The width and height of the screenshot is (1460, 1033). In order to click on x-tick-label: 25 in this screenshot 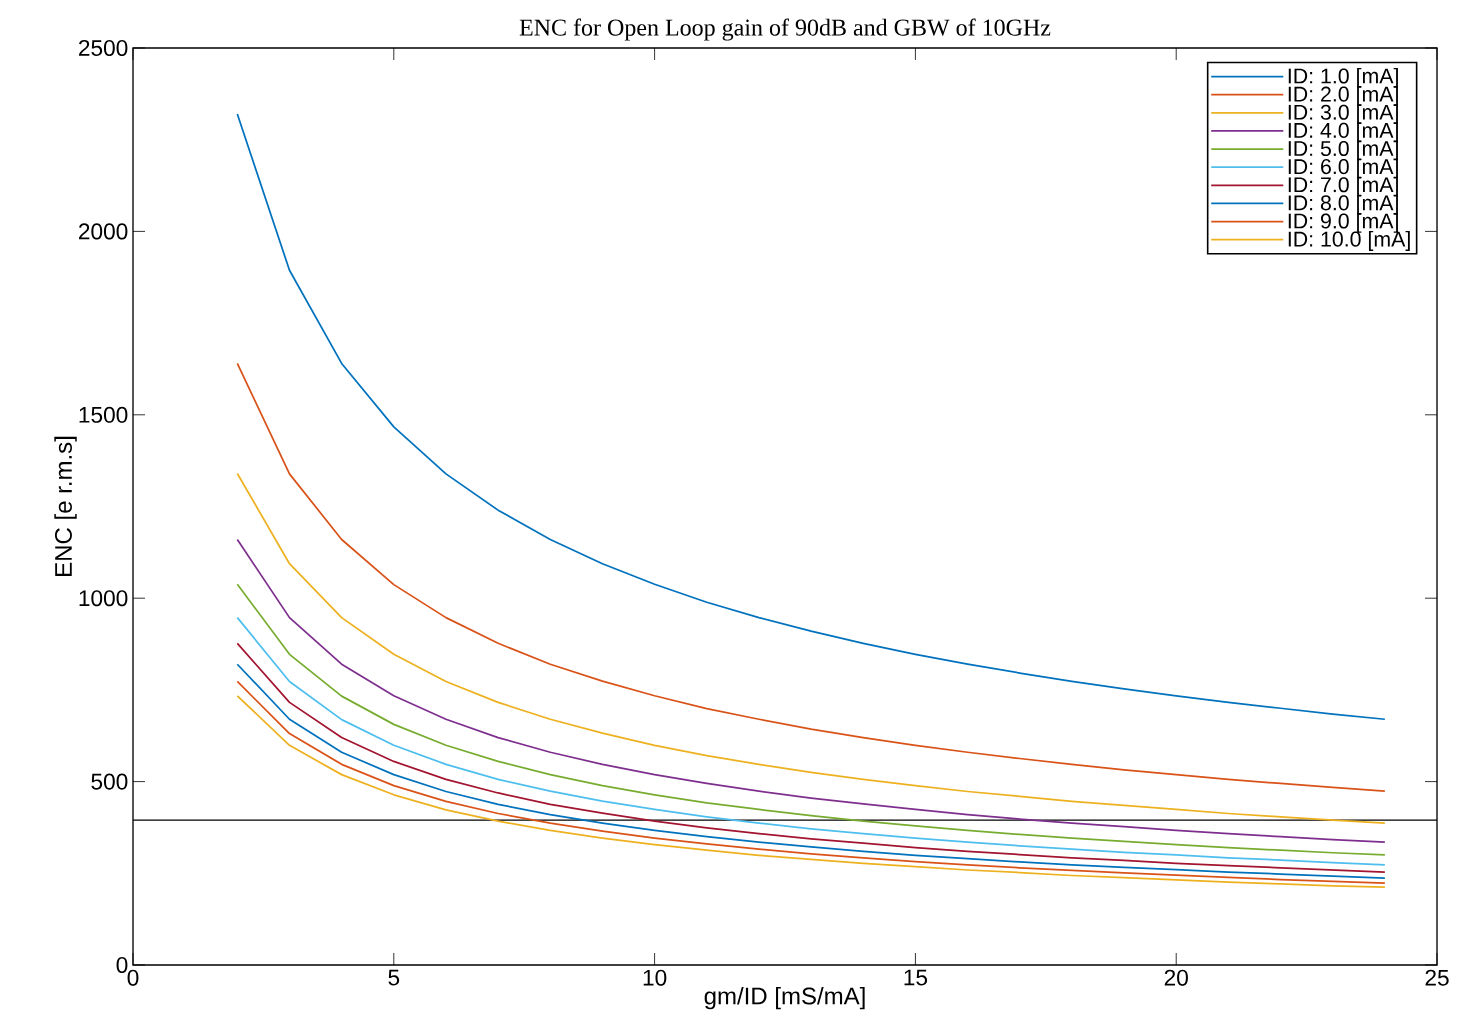, I will do `click(1437, 977)`.